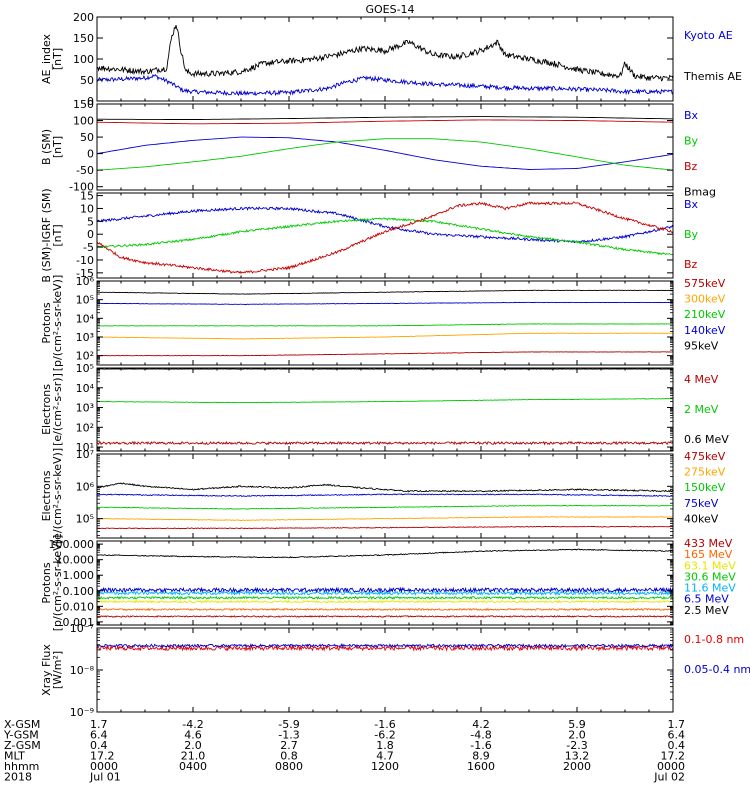  Describe the element at coordinates (710, 588) in the screenshot. I see `legend-entry-protons_high-4: 11.6 MeV` at that location.